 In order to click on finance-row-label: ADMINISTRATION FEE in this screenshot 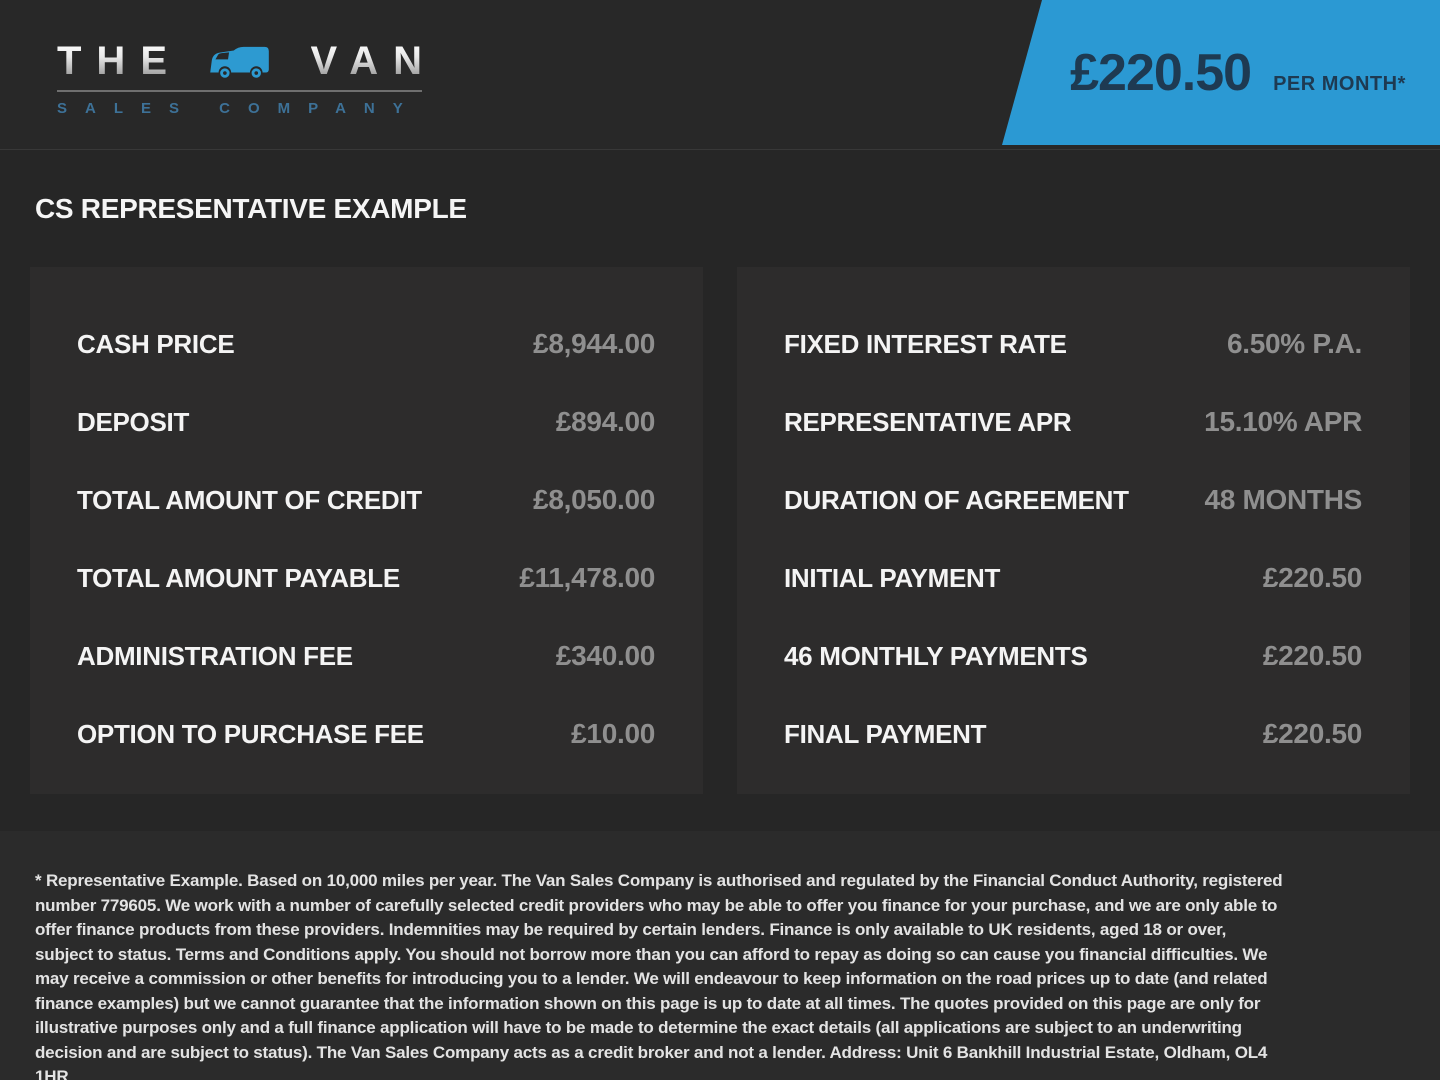, I will do `click(215, 655)`.